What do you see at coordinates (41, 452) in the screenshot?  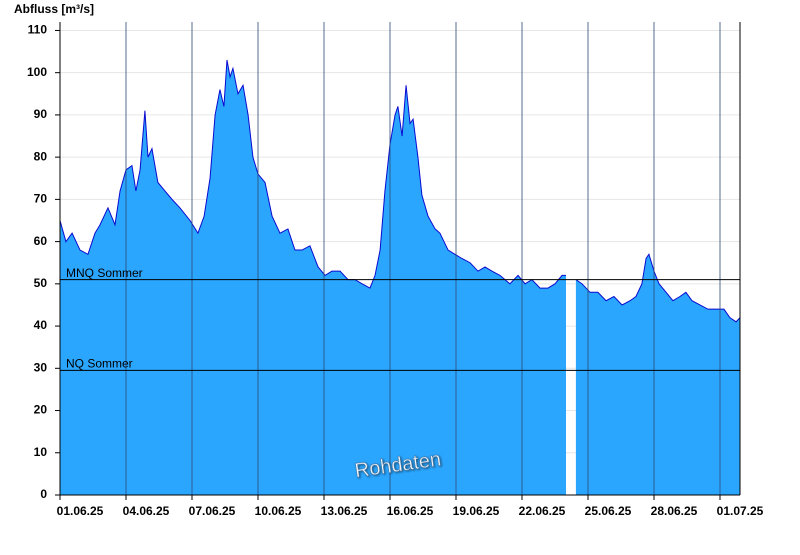 I see `y-tick-label: 10` at bounding box center [41, 452].